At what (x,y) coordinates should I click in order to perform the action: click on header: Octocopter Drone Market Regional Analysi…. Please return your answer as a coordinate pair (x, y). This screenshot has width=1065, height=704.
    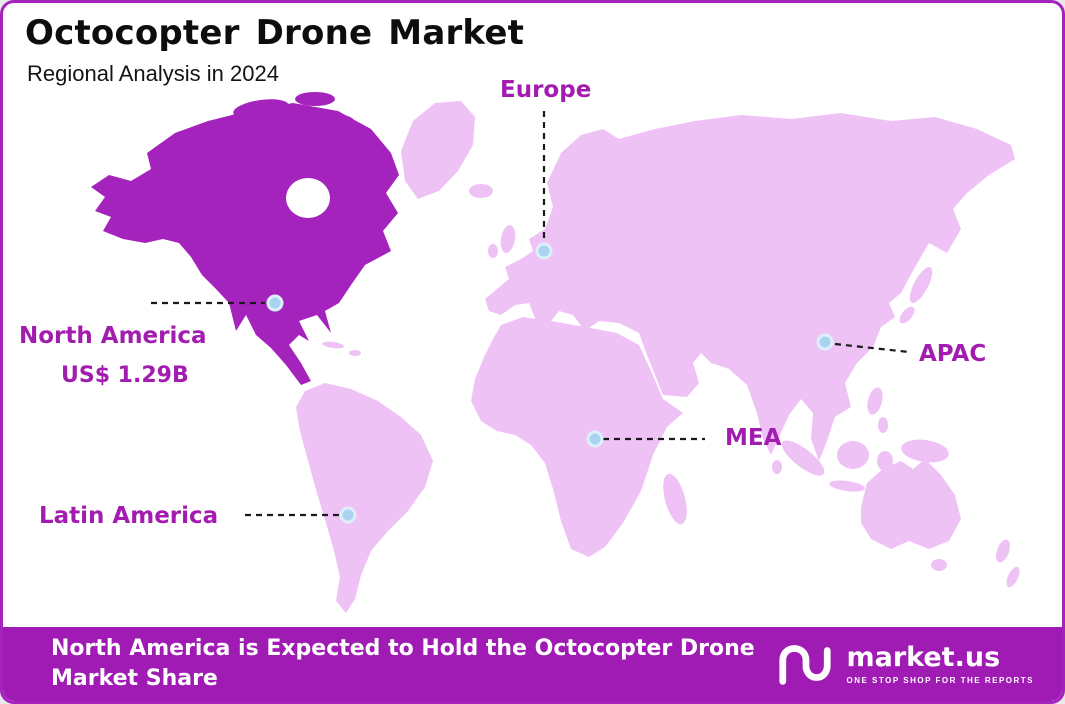
    Looking at the image, I should click on (274, 50).